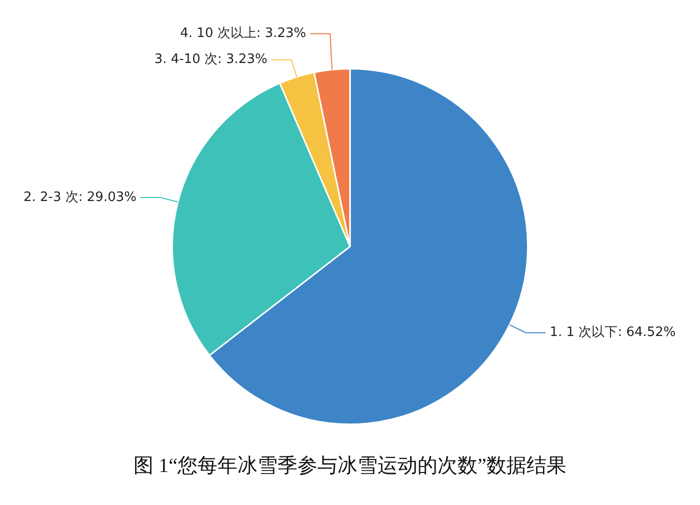  What do you see at coordinates (211, 60) in the screenshot?
I see `slice-label: 3. 4-10 次: 3.23%` at bounding box center [211, 60].